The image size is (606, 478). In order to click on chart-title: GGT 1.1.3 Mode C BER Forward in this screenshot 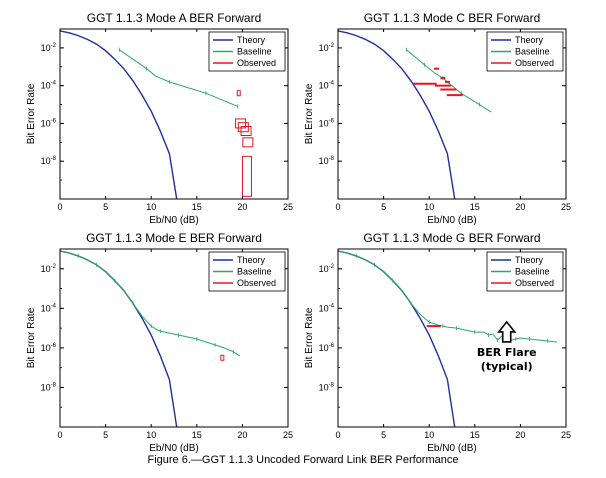, I will do `click(452, 18)`.